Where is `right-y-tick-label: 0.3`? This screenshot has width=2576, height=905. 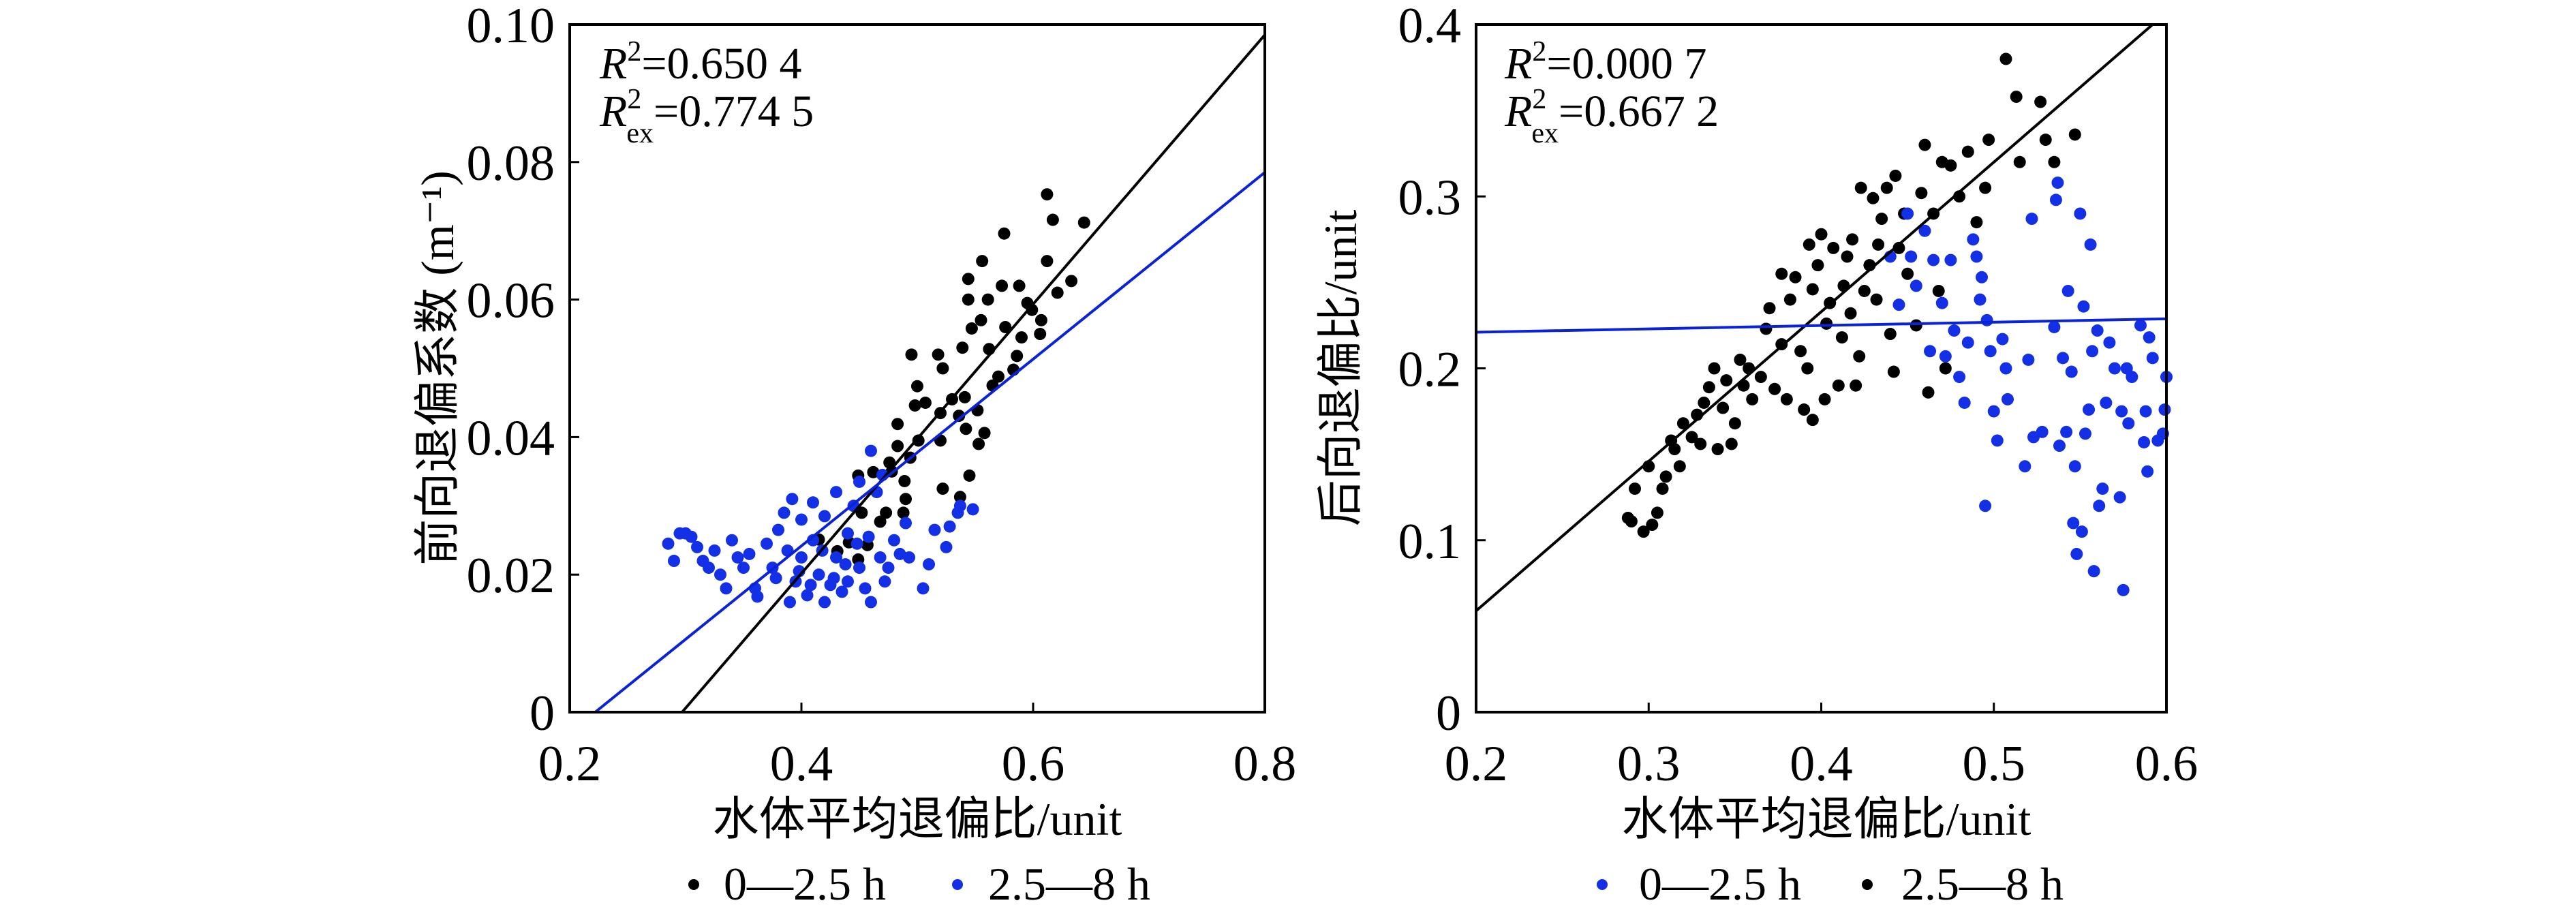
right-y-tick-label: 0.3 is located at coordinates (1430, 198).